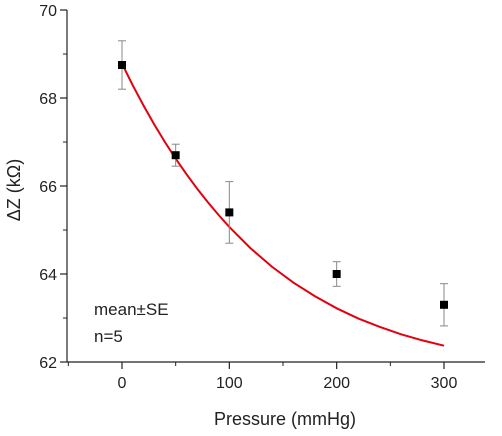  I want to click on y-tick-label: 70, so click(48, 11).